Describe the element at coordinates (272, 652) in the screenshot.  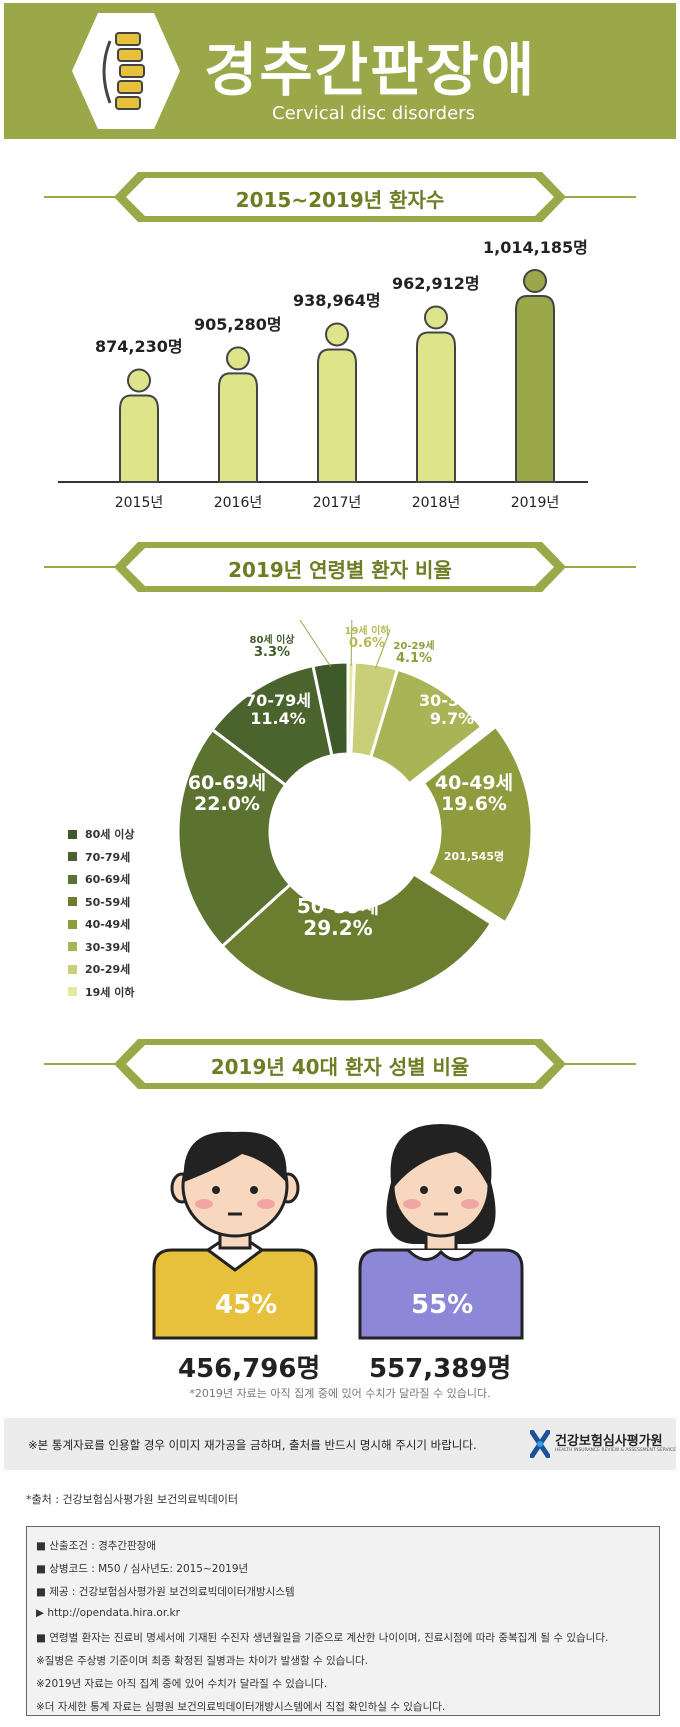
I see `slice-percent-label: 3.3%` at that location.